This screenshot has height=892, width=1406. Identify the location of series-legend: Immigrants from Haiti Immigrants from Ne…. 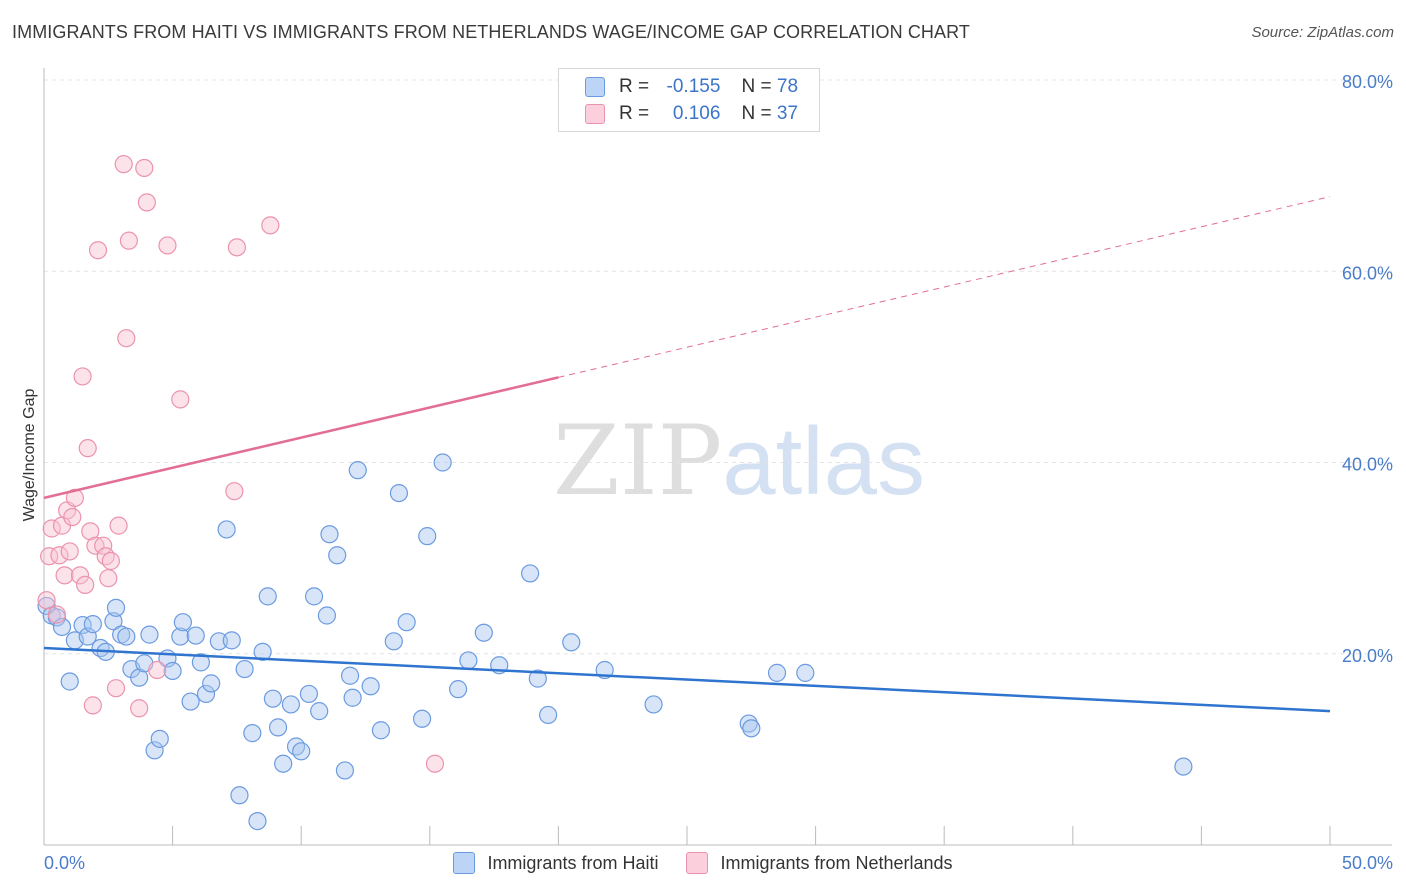
(703, 863).